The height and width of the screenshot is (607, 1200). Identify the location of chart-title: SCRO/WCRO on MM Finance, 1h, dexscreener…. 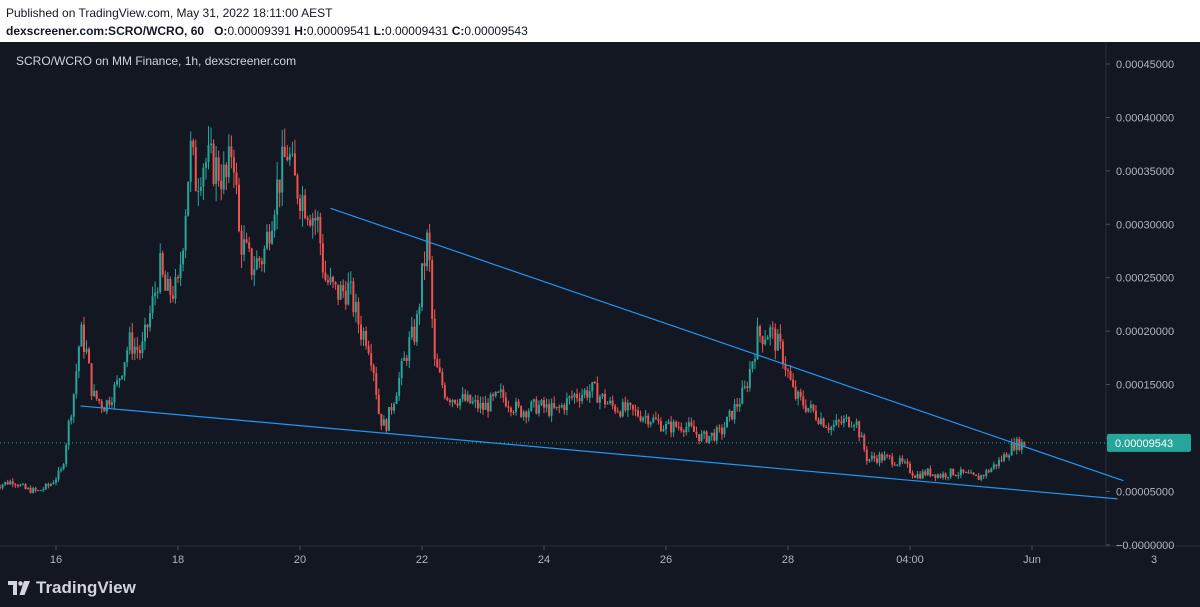
(156, 61).